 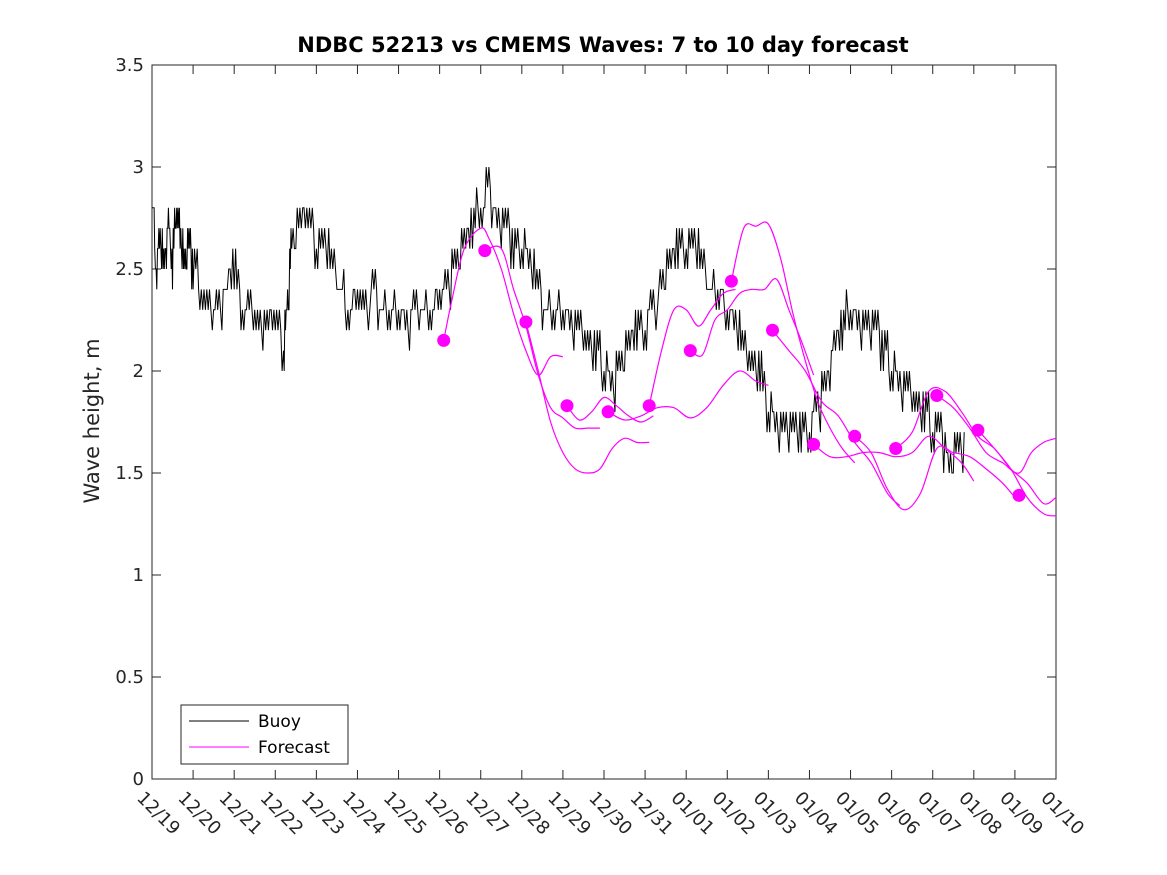 What do you see at coordinates (405, 814) in the screenshot?
I see `x-tick-label: 12/25` at bounding box center [405, 814].